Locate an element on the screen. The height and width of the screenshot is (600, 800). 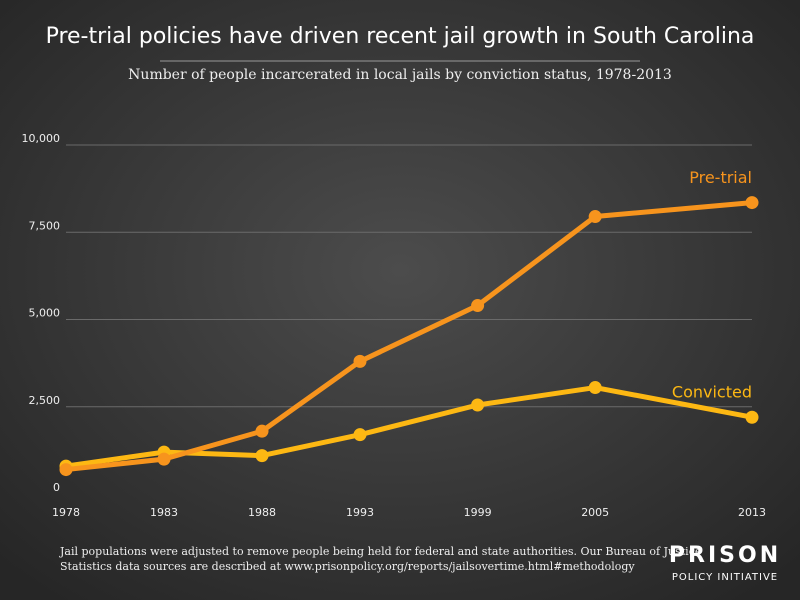
x-tick-label: 1978 is located at coordinates (66, 512).